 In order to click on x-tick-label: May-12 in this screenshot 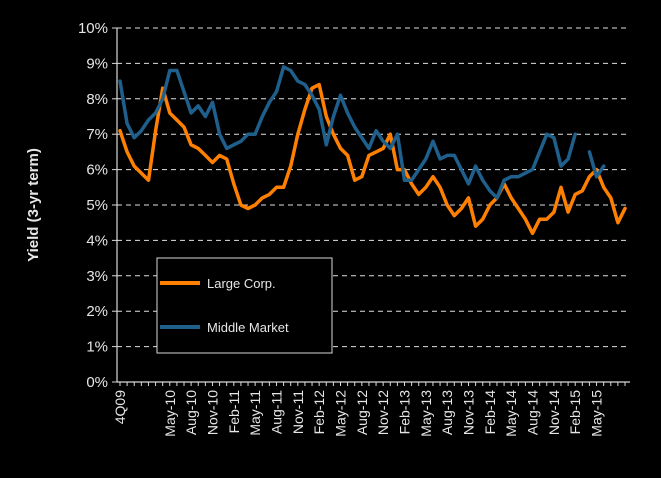, I will do `click(340, 413)`.